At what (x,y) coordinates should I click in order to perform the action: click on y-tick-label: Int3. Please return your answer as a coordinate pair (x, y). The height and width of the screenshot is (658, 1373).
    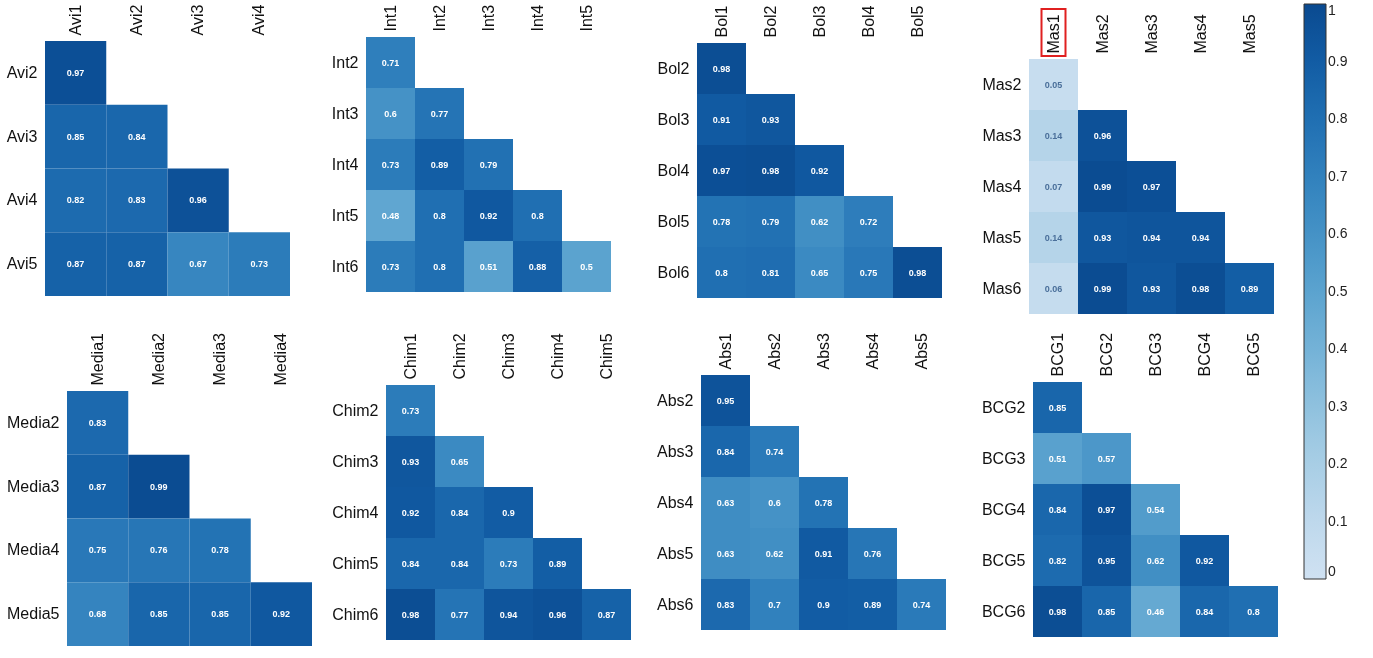
    Looking at the image, I should click on (345, 113).